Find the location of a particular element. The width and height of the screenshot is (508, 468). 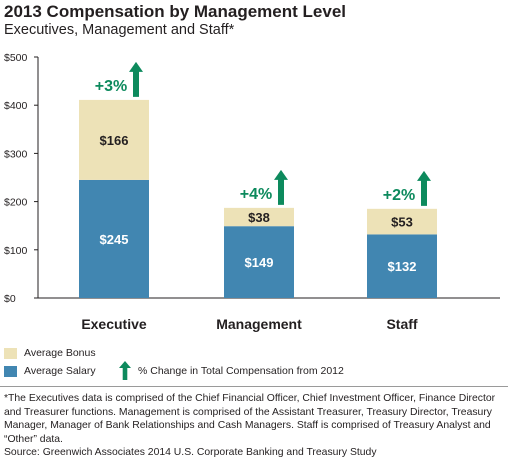

bar-bonus-management is located at coordinates (259, 217).